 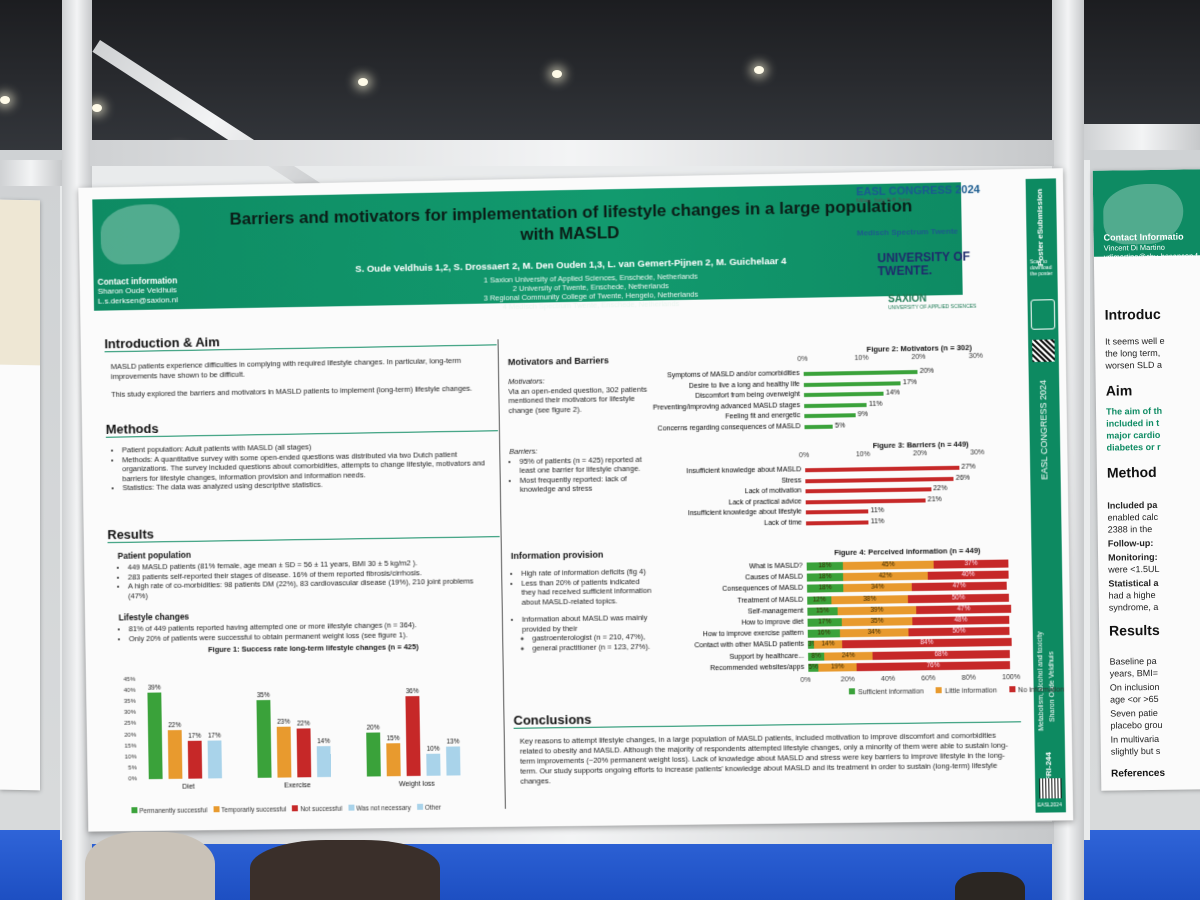 I want to click on strip-brand: Poster eSubmission, so click(x=1040, y=227).